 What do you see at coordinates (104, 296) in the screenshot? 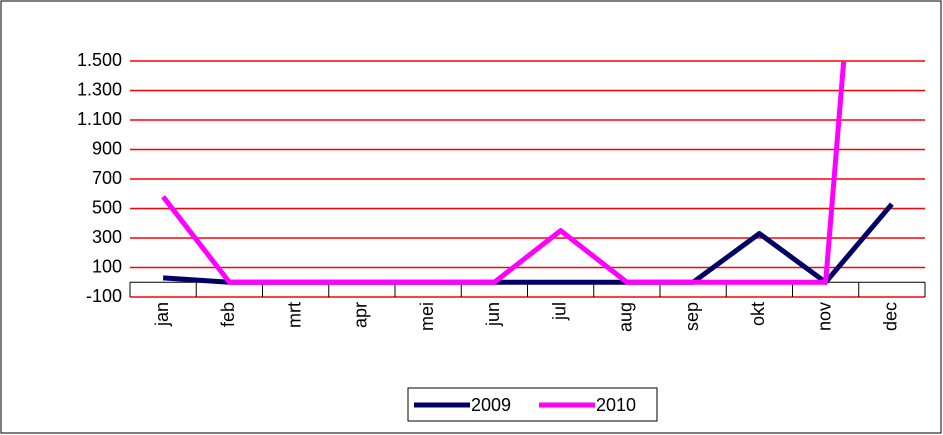
I see `y-tick-label: -100` at bounding box center [104, 296].